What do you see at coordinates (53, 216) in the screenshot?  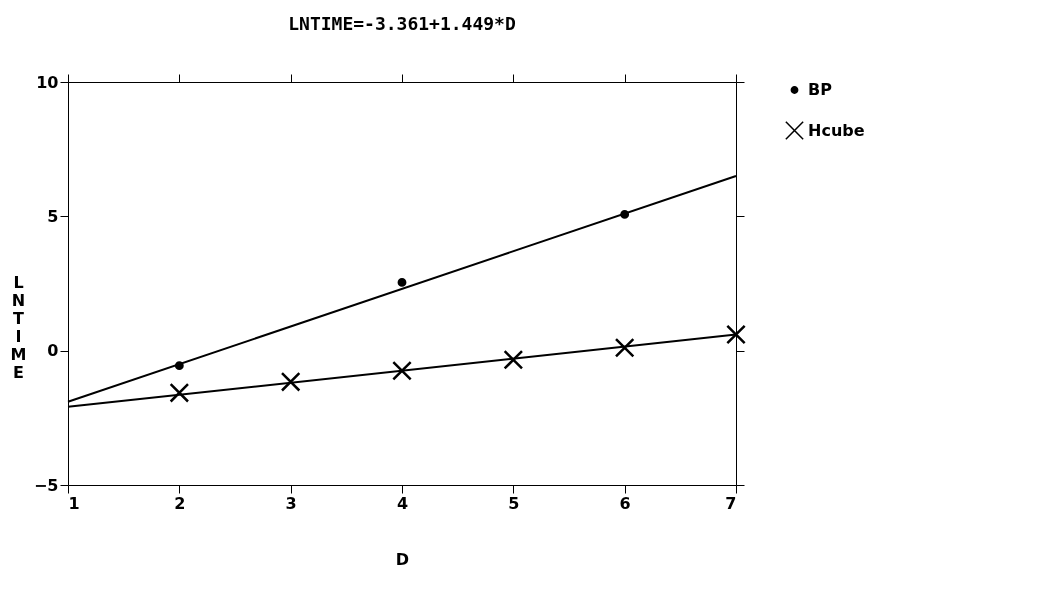 I see `y-tick-label: 5` at bounding box center [53, 216].